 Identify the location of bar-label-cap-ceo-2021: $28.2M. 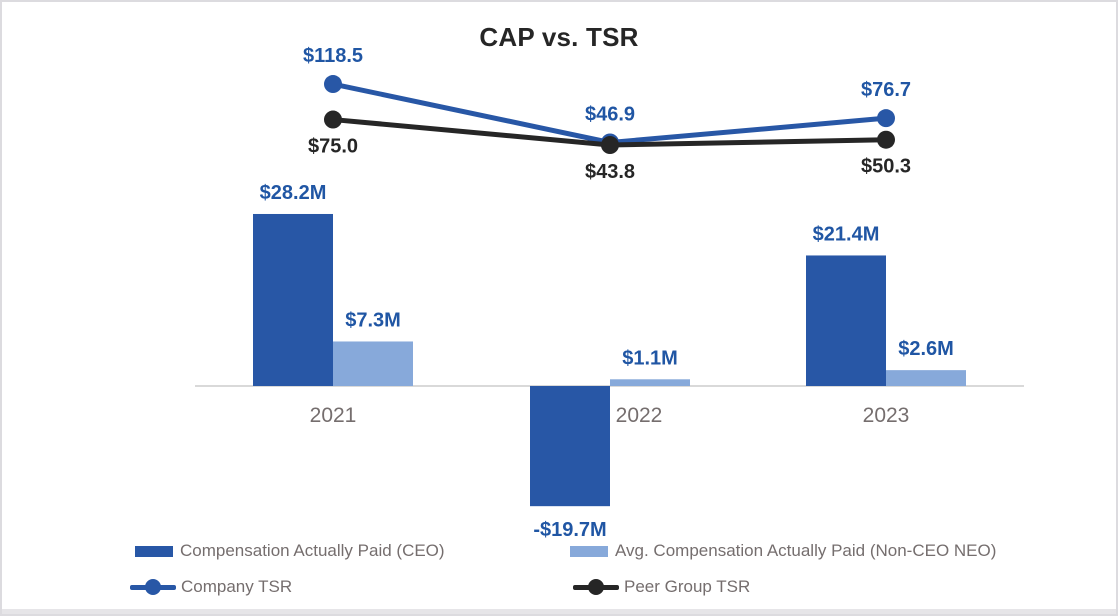
(293, 193).